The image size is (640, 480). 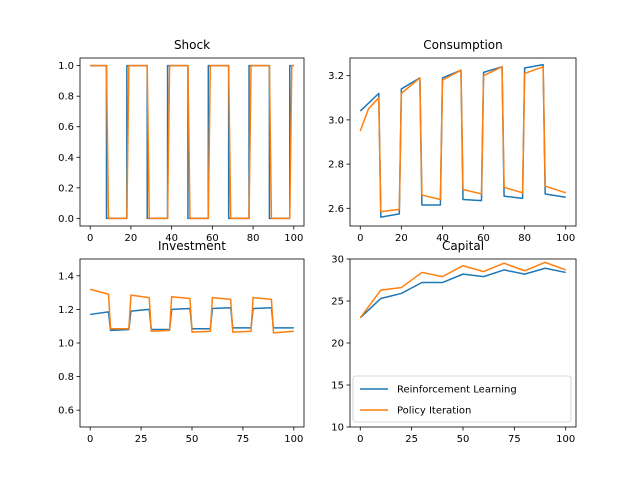 I want to click on consumption-ytick-label: 3.0, so click(x=336, y=120).